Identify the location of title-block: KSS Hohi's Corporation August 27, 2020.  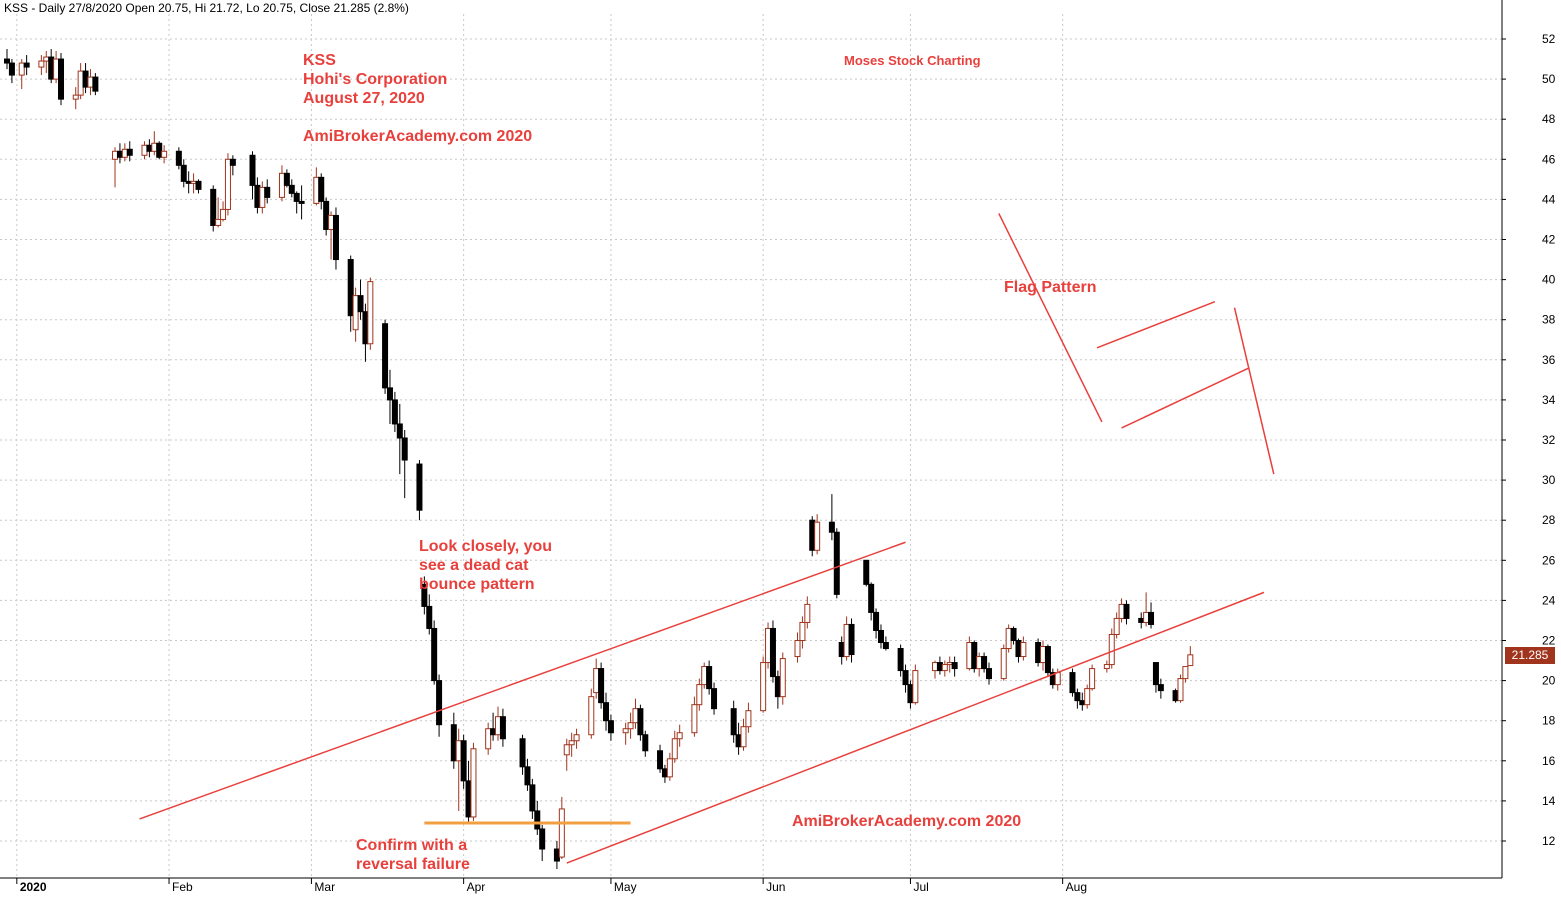
(375, 79).